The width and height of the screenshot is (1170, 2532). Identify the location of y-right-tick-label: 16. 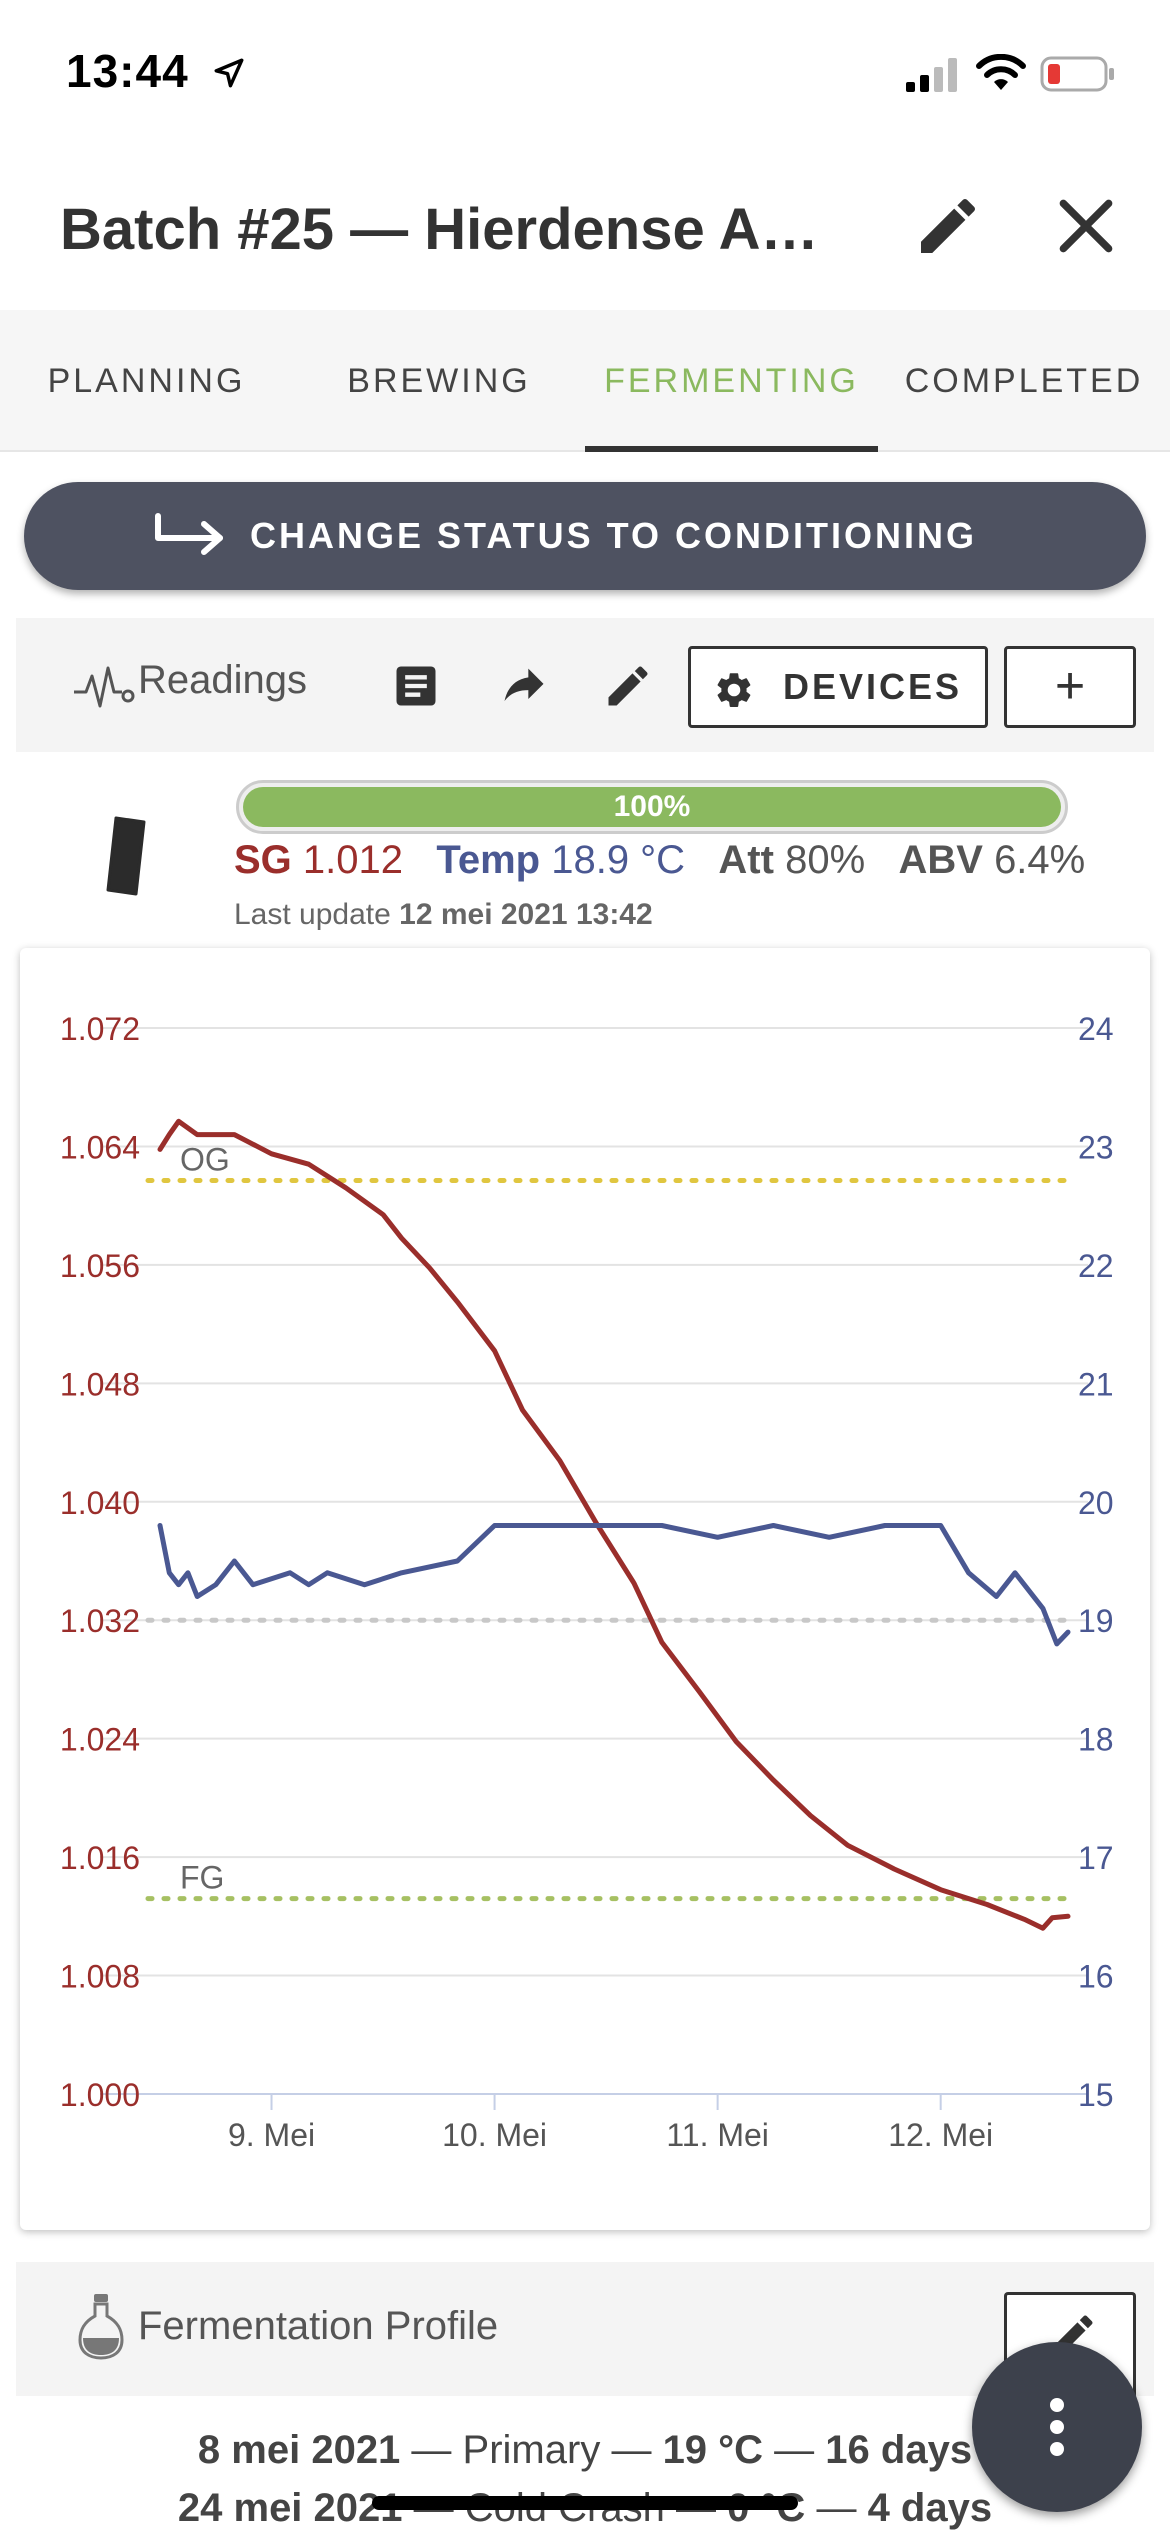
(1096, 1977).